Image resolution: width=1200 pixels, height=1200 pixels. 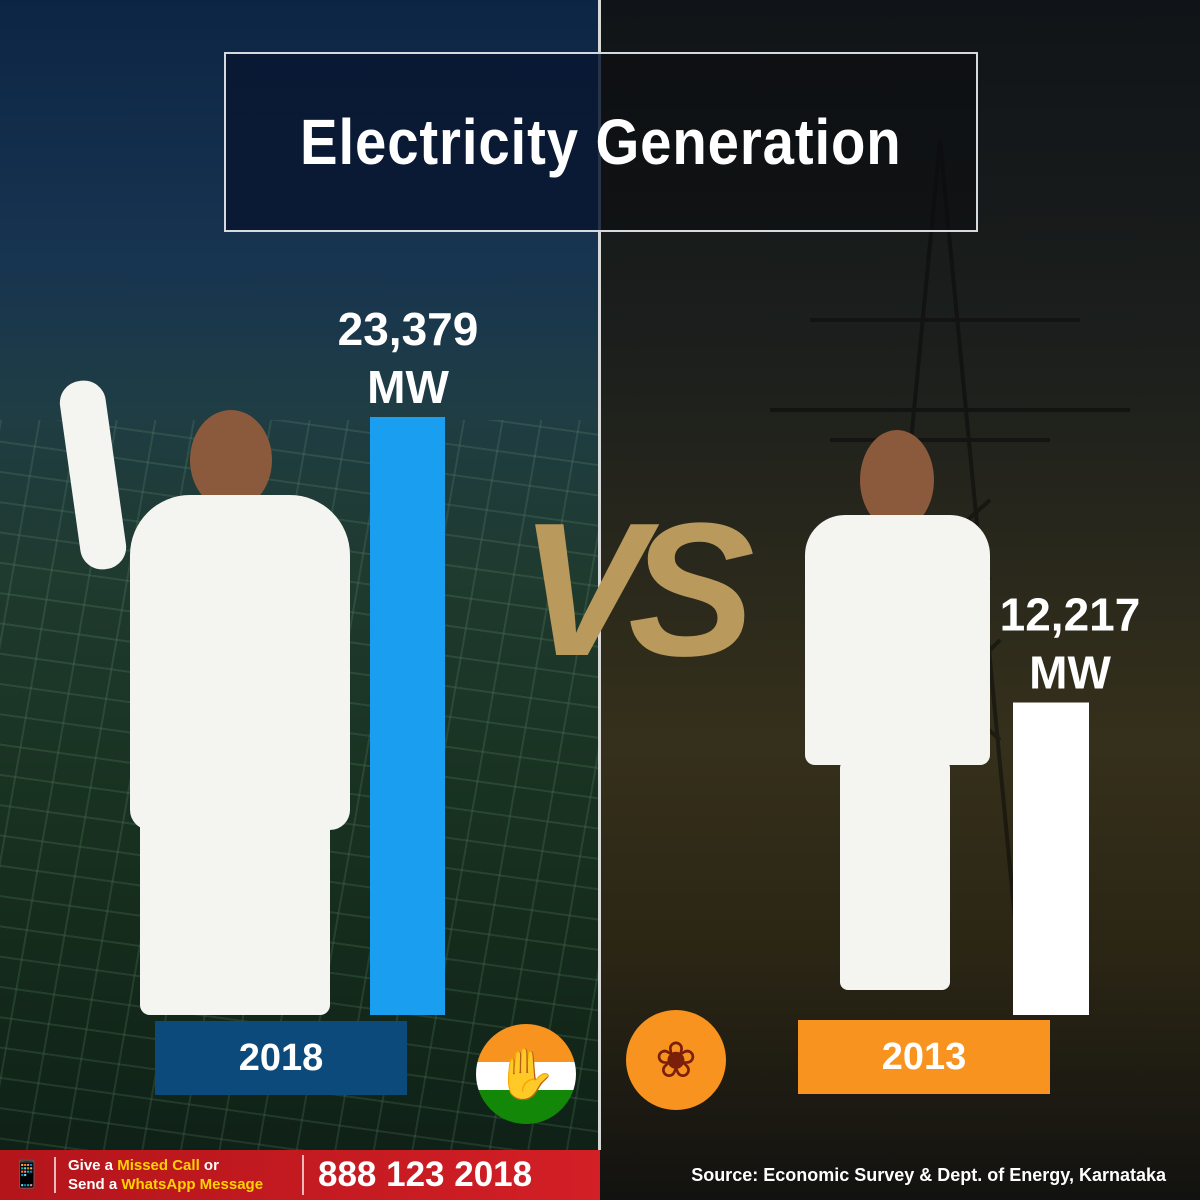 I want to click on unit-label-2018: MW, so click(x=408, y=387).